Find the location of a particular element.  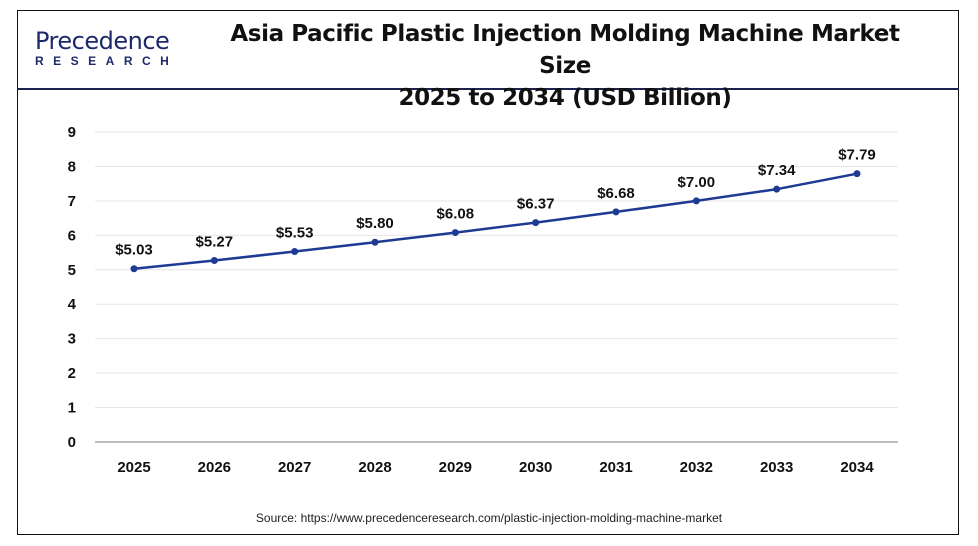

logo: Precedence RESEARCH is located at coordinates (106, 48).